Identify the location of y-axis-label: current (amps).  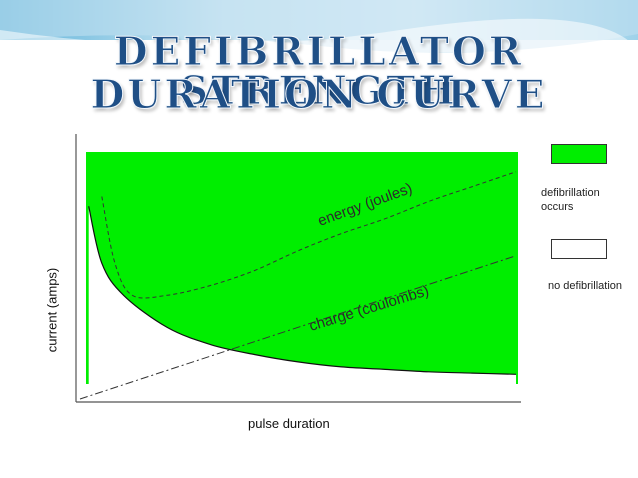
(52, 310).